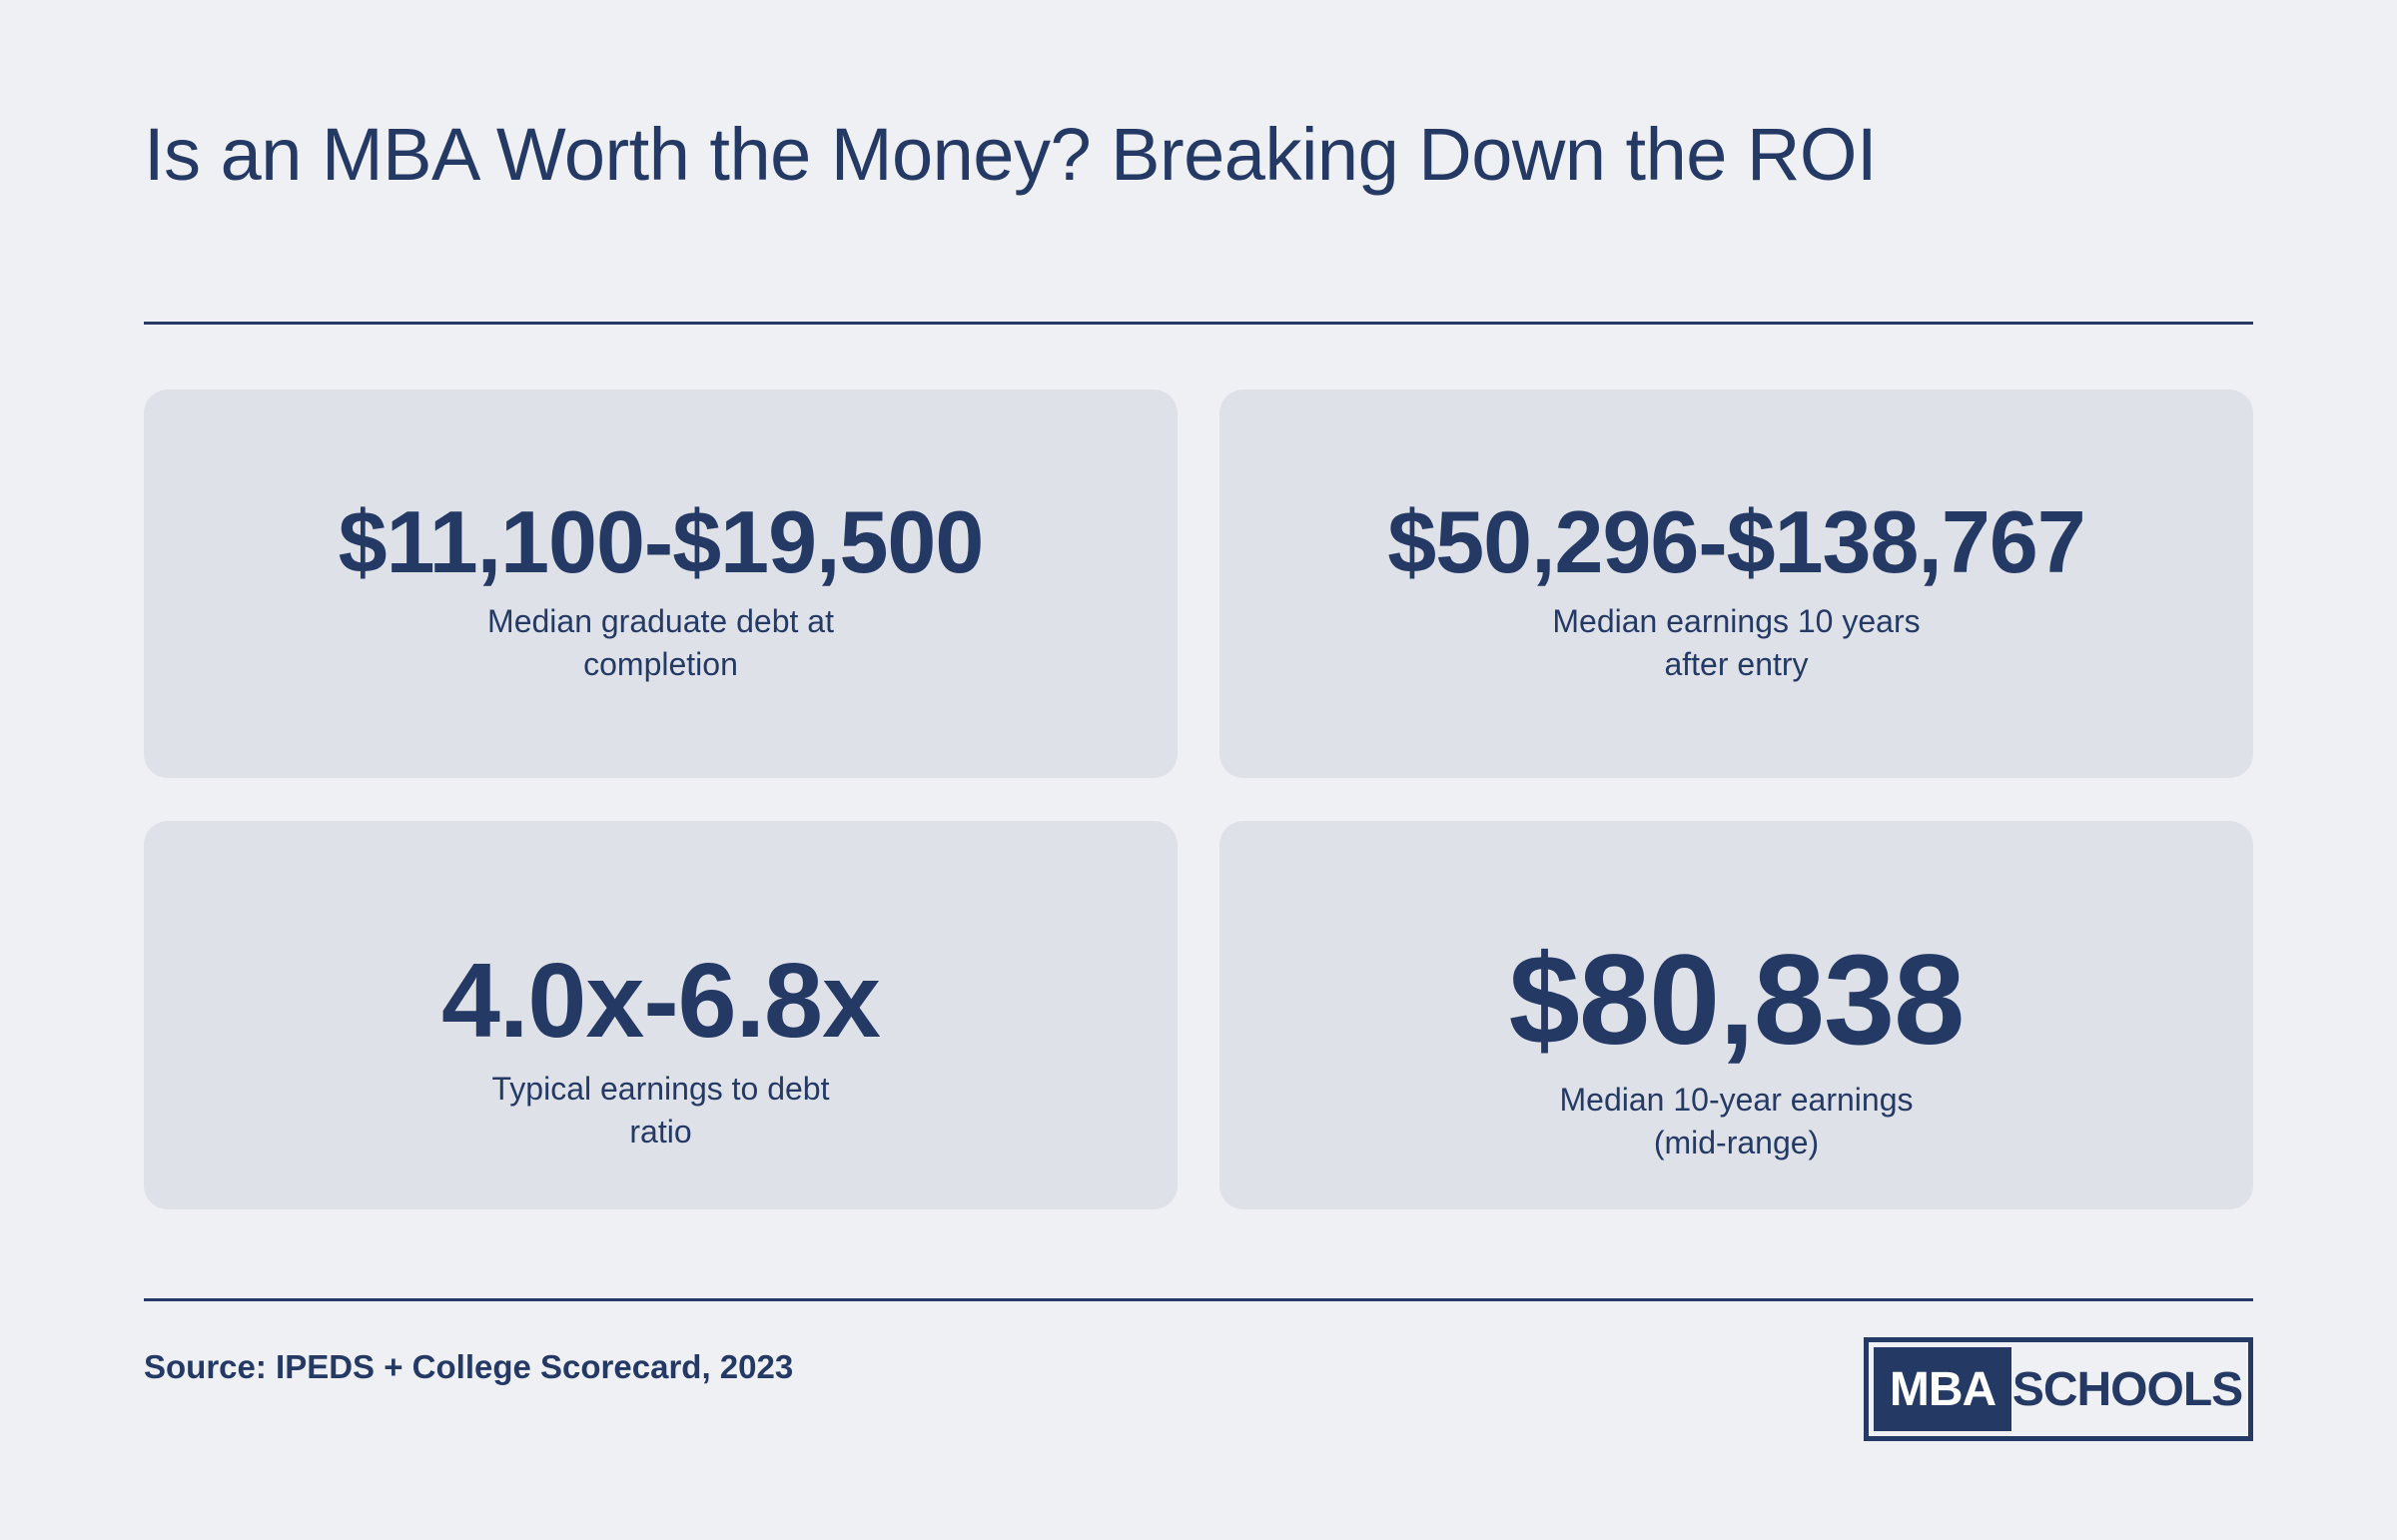 This screenshot has width=2397, height=1540. What do you see at coordinates (1737, 1000) in the screenshot?
I see `stat-value: $80,838` at bounding box center [1737, 1000].